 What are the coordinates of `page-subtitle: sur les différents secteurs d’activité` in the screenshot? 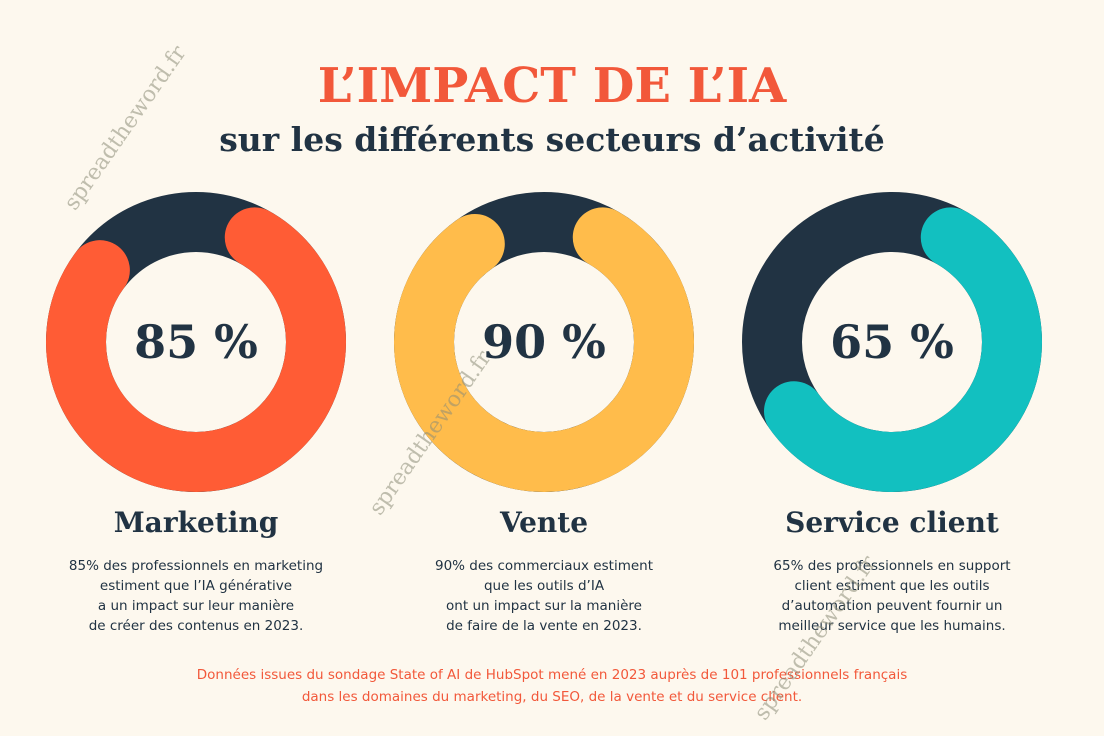 It's located at (552, 139).